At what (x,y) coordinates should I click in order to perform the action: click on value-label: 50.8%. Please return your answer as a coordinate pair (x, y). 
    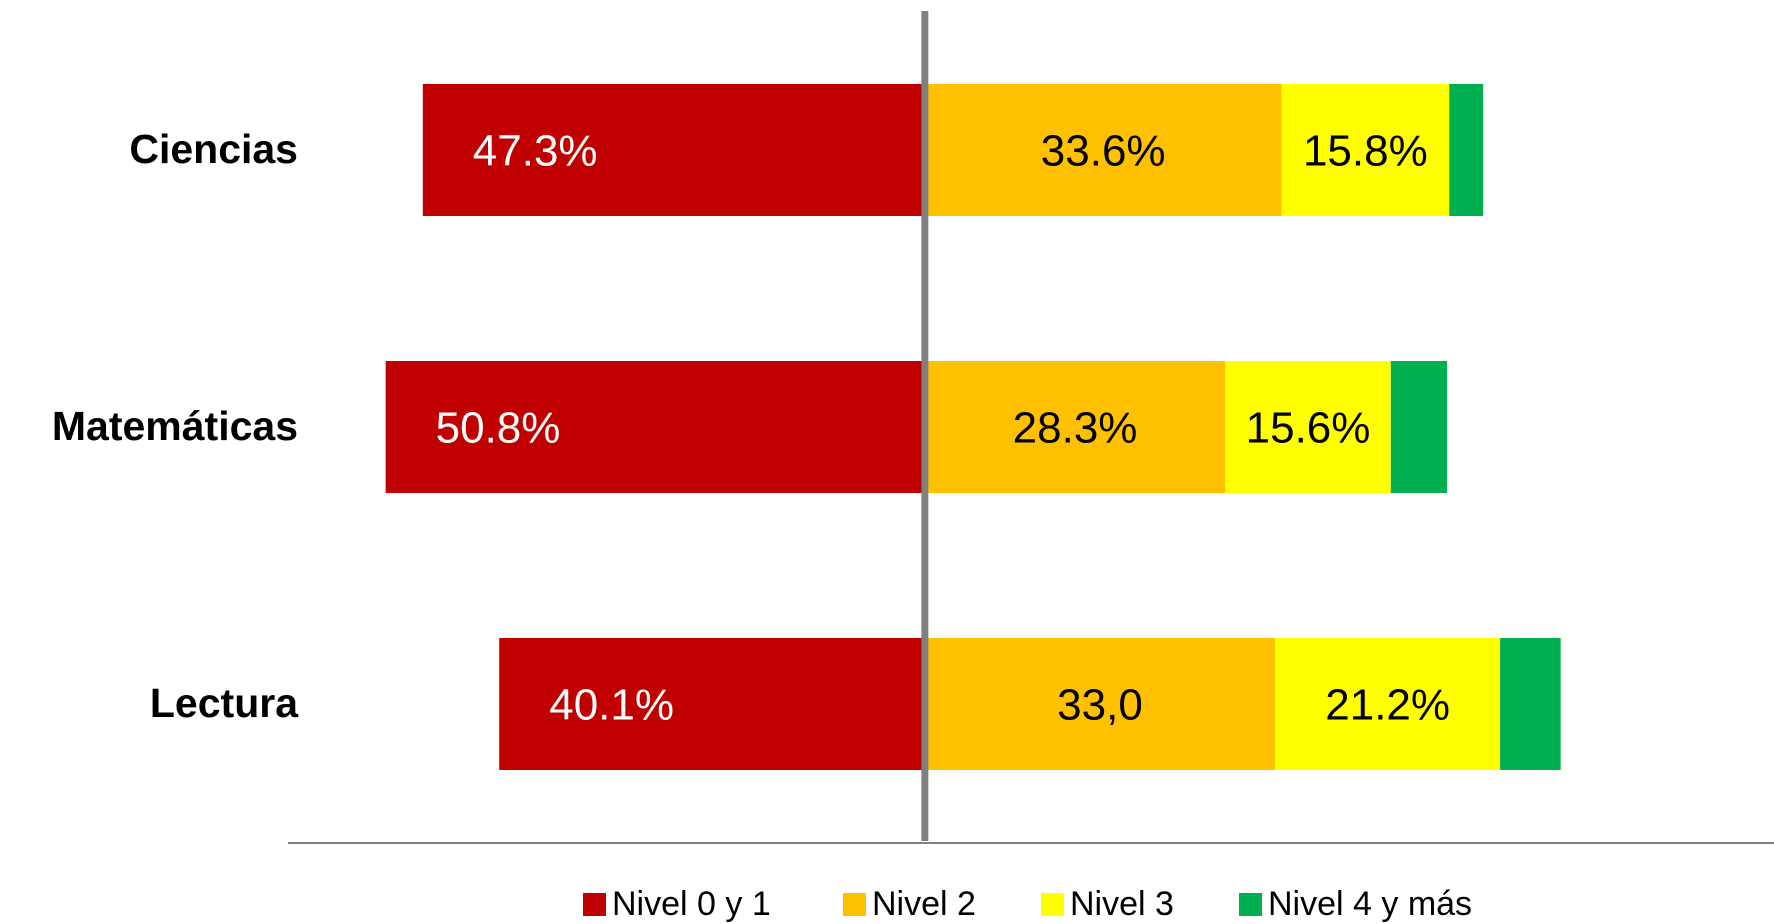
    Looking at the image, I should click on (498, 428).